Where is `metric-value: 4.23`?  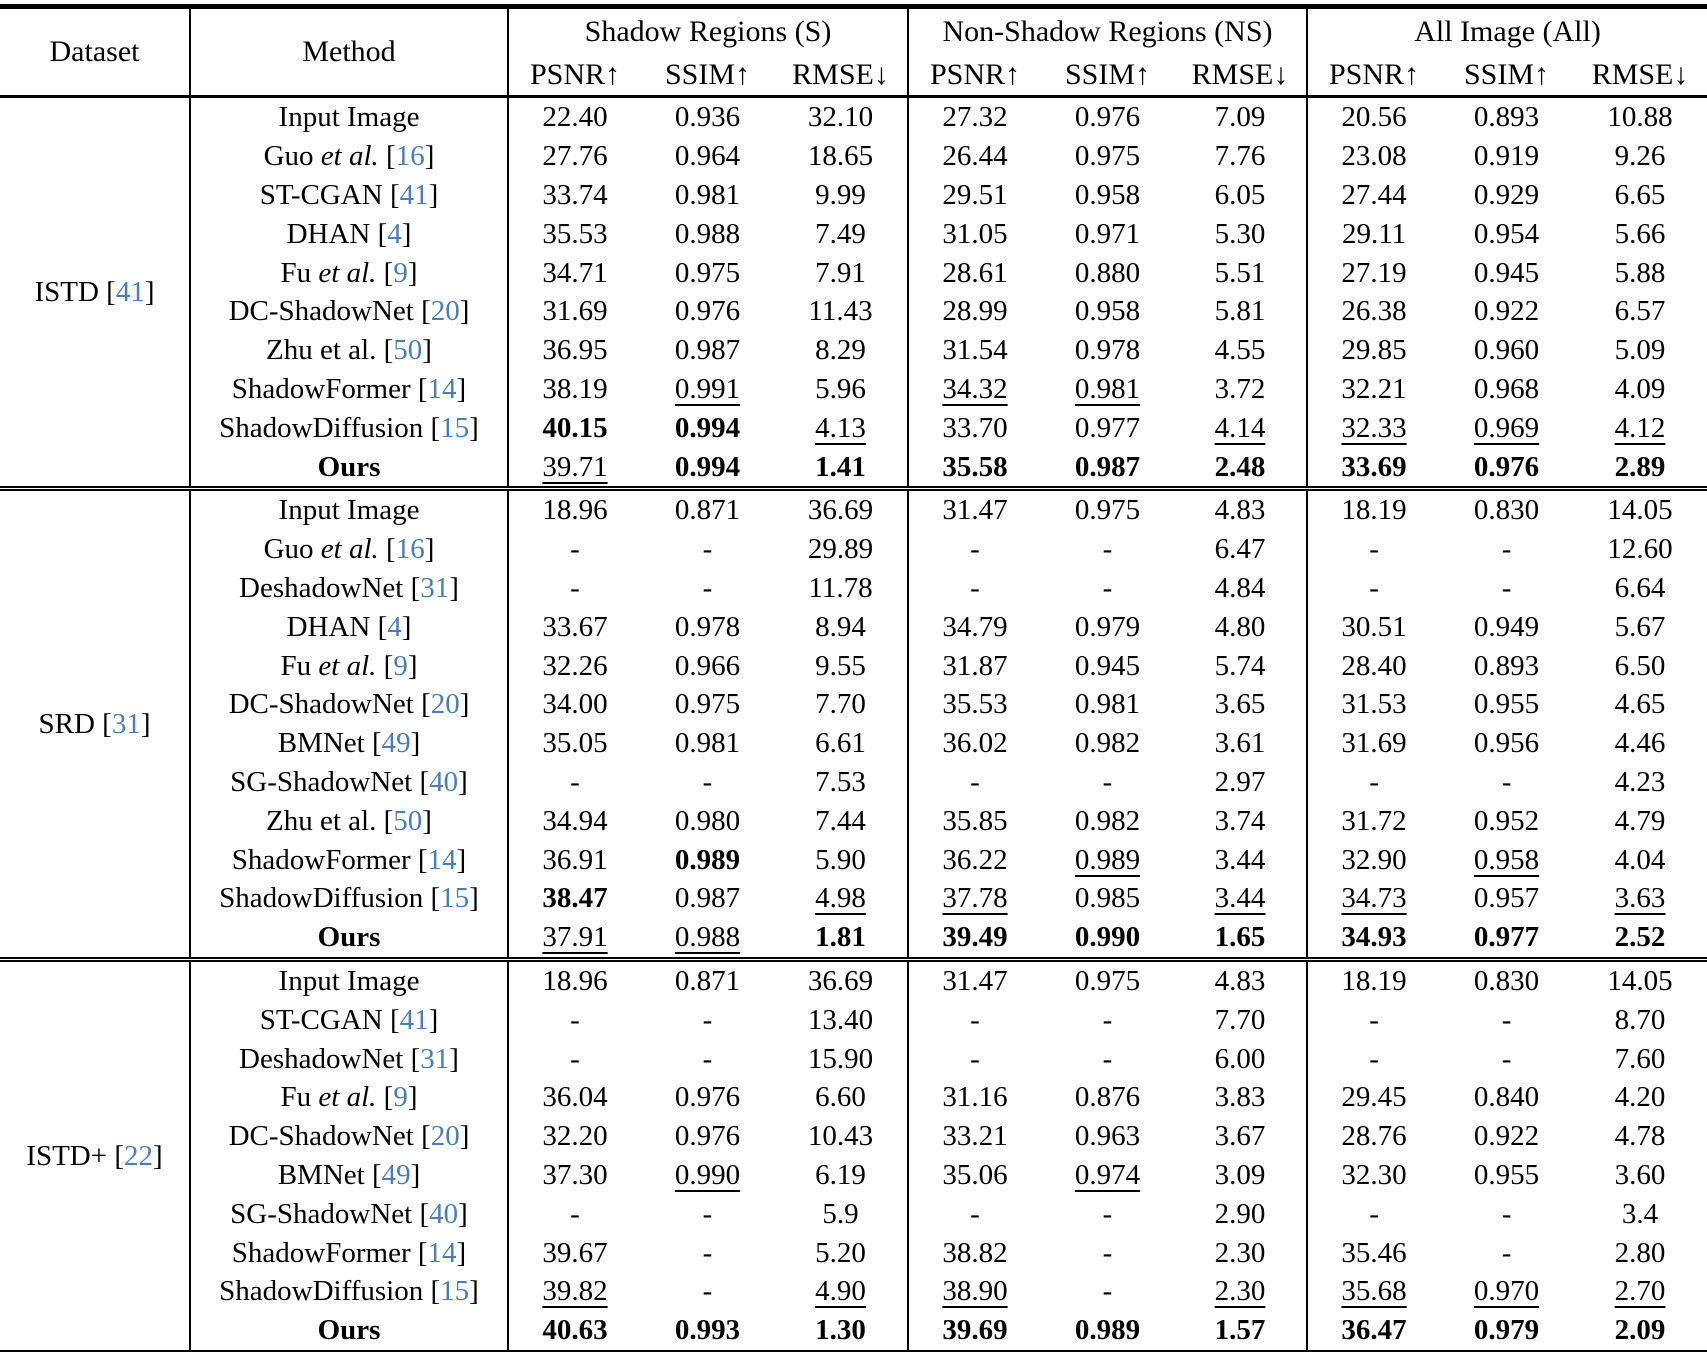
metric-value: 4.23 is located at coordinates (1640, 782).